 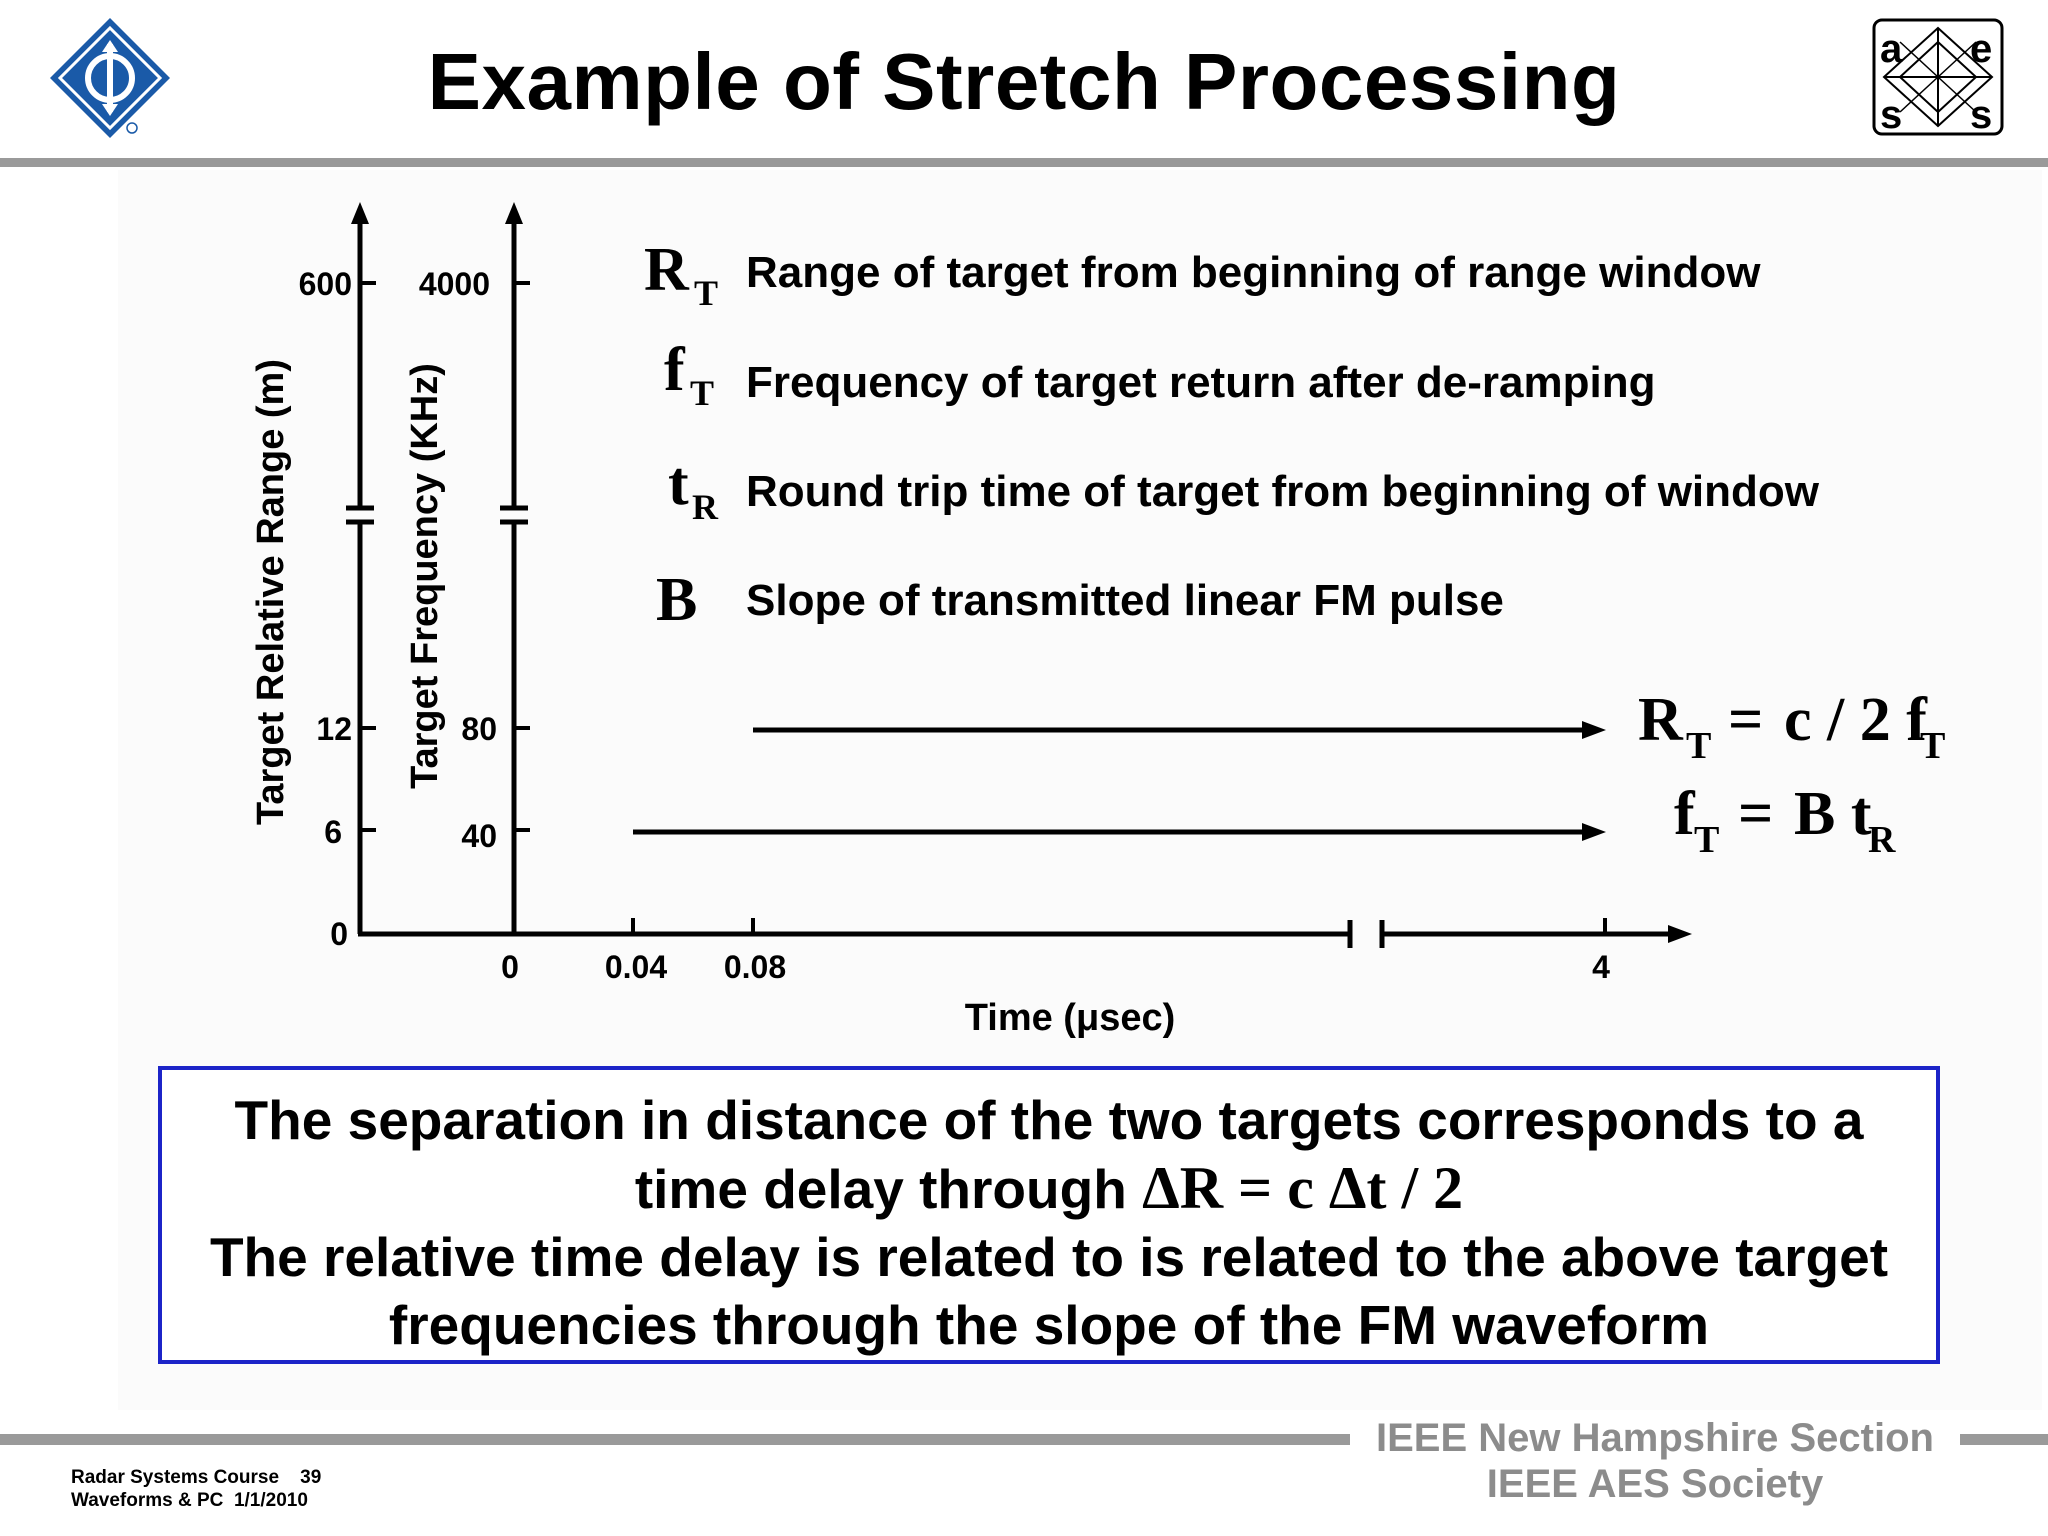 I want to click on formula-frequency-rhs: B t, so click(x=1833, y=814).